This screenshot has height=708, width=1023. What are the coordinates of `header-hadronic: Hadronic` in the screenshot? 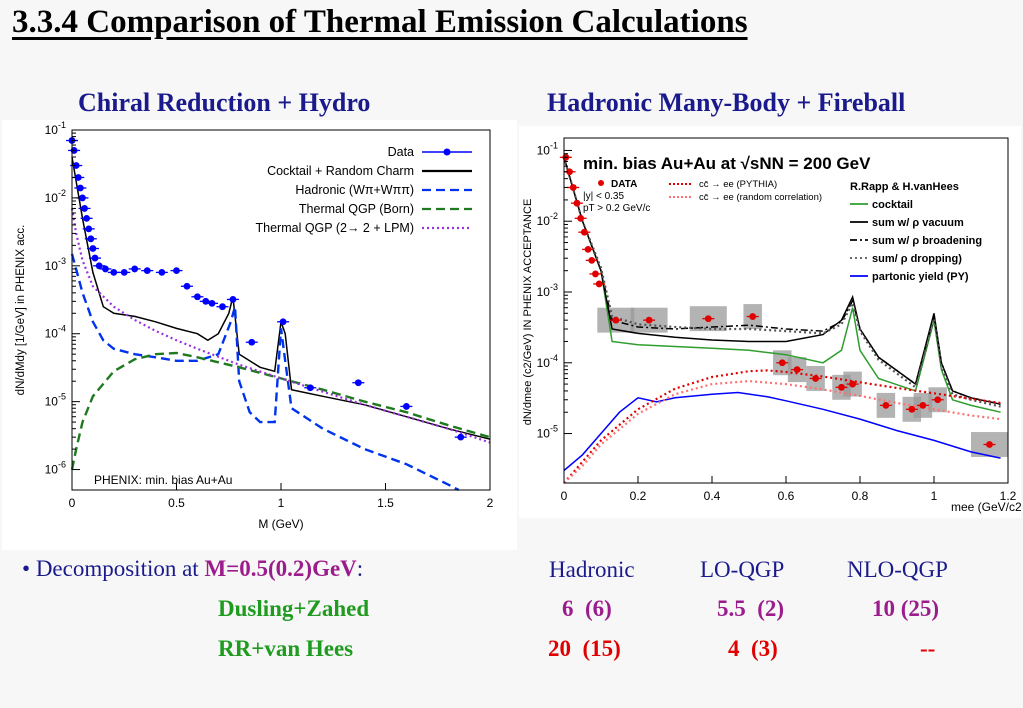 It's located at (592, 569).